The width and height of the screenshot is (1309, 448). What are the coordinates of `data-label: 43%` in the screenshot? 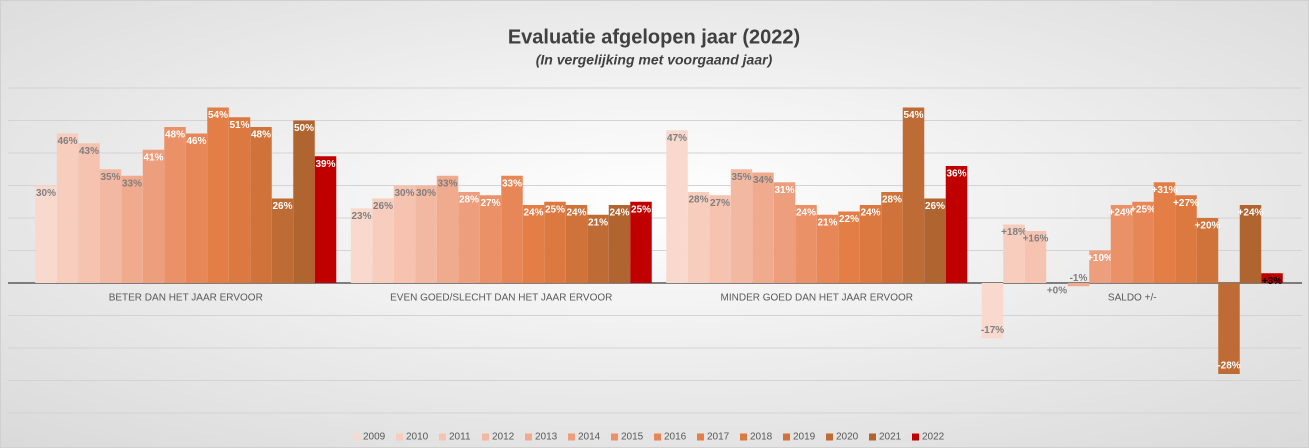 It's located at (89, 151).